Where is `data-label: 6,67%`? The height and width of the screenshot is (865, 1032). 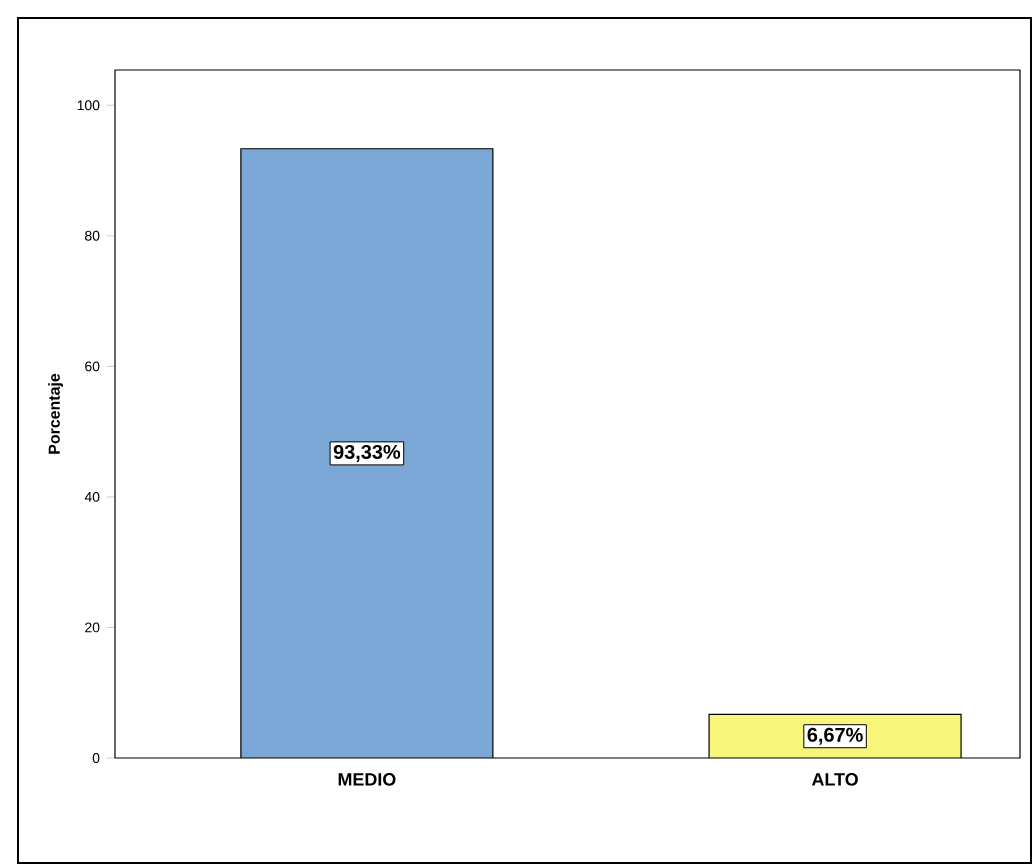
data-label: 6,67% is located at coordinates (835, 736).